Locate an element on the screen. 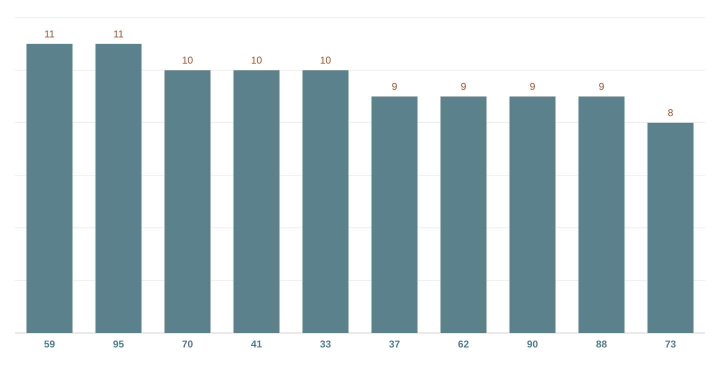  x-tick-label: 33 is located at coordinates (325, 344).